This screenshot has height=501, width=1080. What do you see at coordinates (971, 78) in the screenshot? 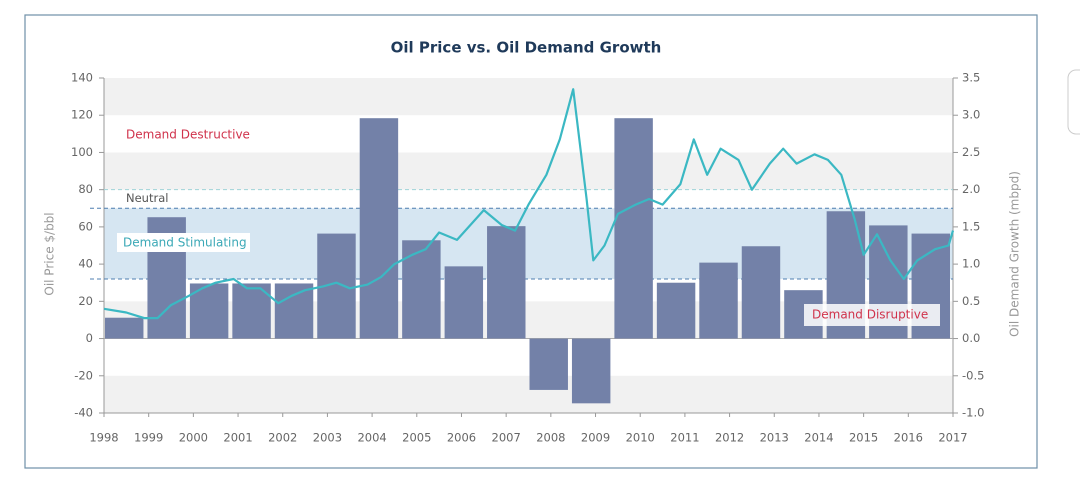
I see `y2-tick-label: 3.5` at bounding box center [971, 78].